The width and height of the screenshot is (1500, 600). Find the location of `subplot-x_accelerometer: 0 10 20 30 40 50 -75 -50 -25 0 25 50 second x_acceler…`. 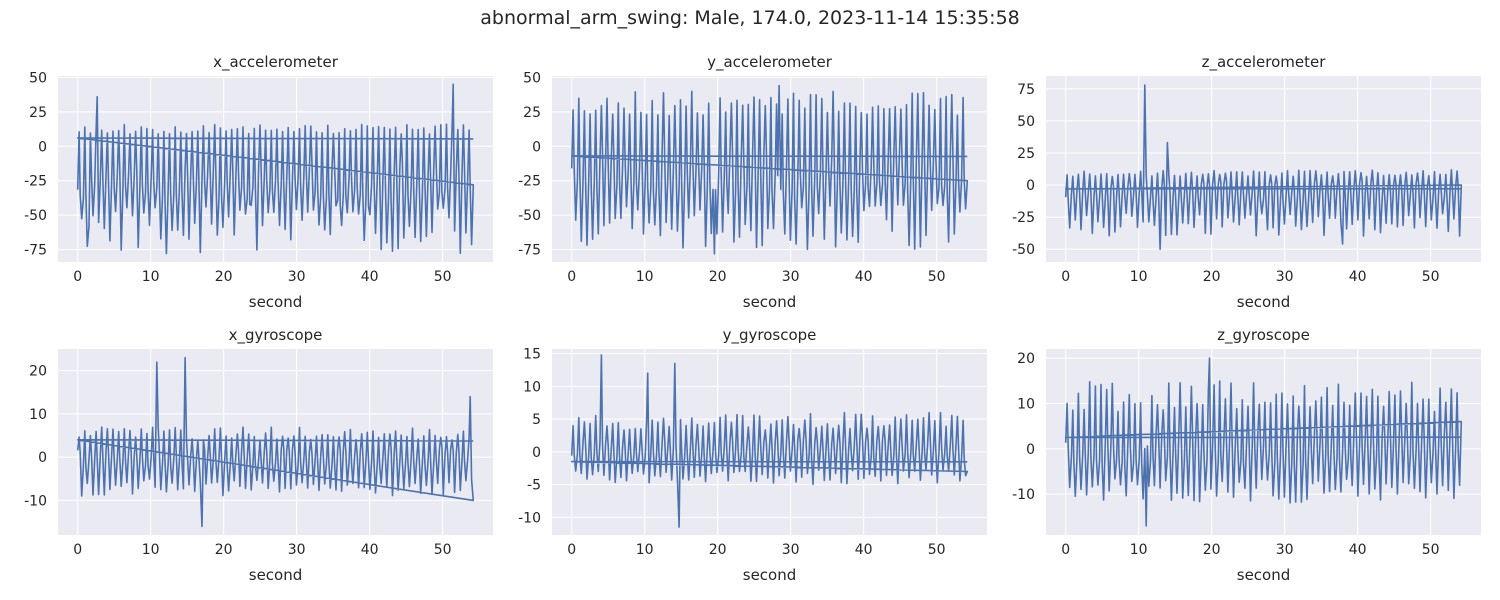

subplot-x_accelerometer: 0 10 20 30 40 50 -75 -50 -25 0 25 50 second x_acceler… is located at coordinates (258, 182).